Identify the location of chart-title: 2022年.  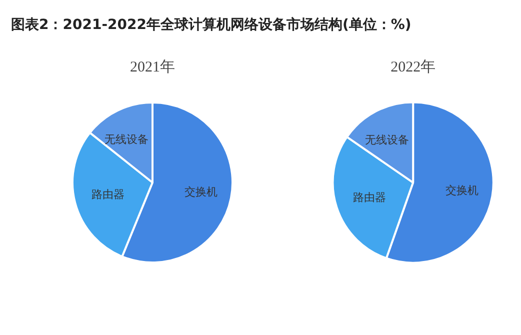
(413, 67).